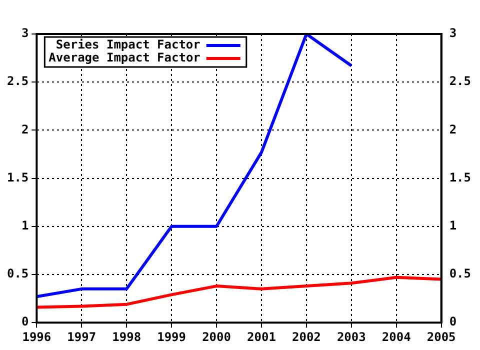 Image resolution: width=480 pixels, height=350 pixels. Describe the element at coordinates (81, 337) in the screenshot. I see `x-tick-label: 1997` at that location.